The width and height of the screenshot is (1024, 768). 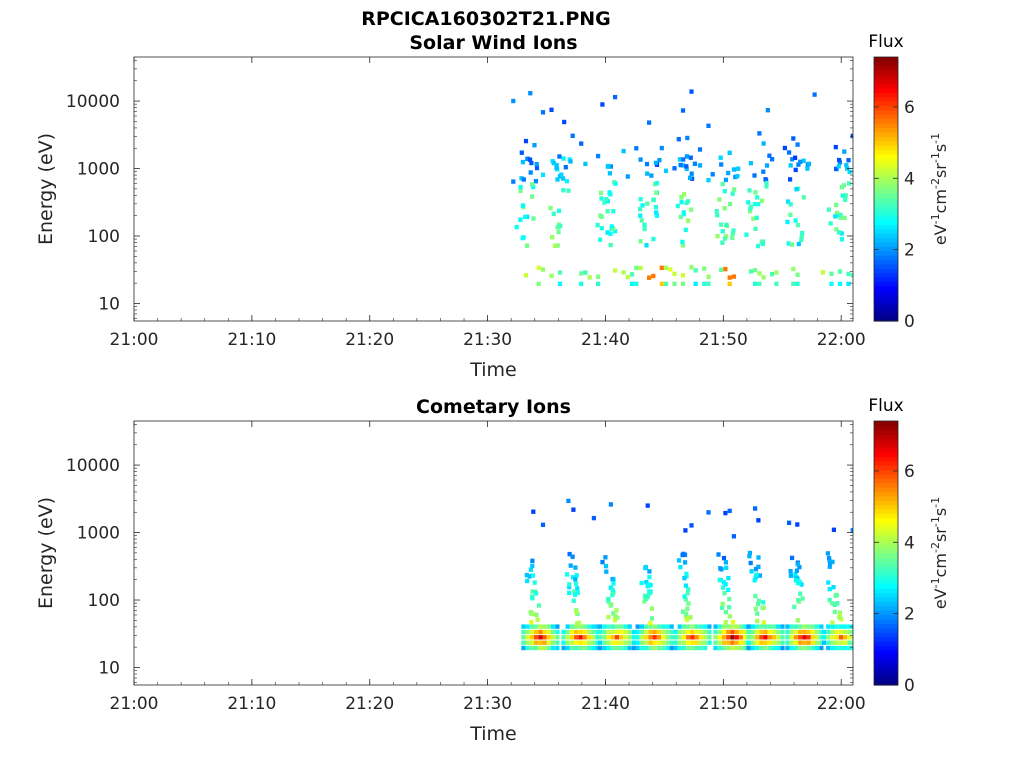 I want to click on colorbar-unit-label: eV-1cm-2sr-1s-1, so click(x=939, y=553).